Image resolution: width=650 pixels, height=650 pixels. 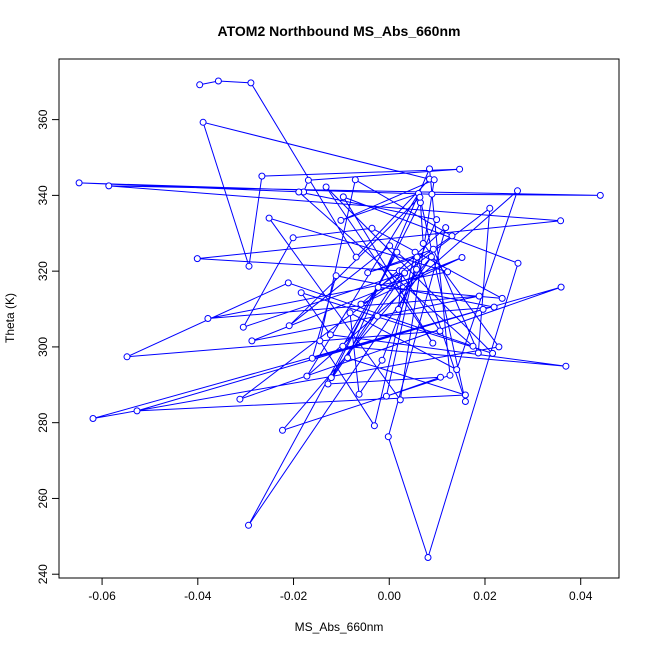 What do you see at coordinates (10, 318) in the screenshot?
I see `y-axis-label: Theta (K)` at bounding box center [10, 318].